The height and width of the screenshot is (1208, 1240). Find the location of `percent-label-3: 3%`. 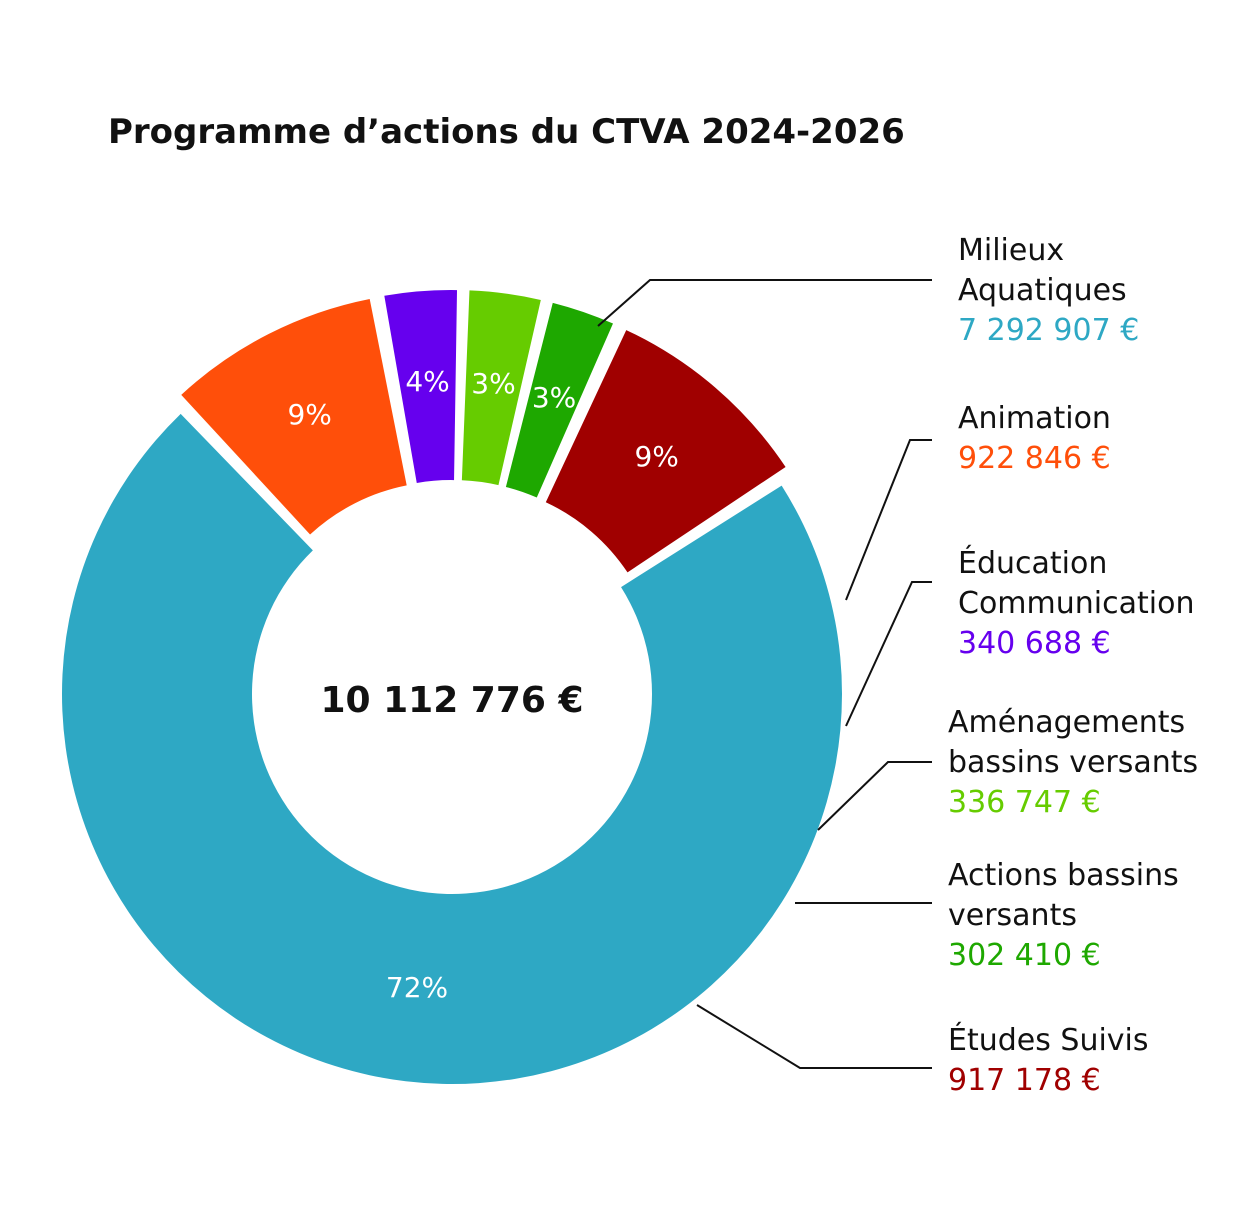

percent-label-3: 3% is located at coordinates (493, 383).